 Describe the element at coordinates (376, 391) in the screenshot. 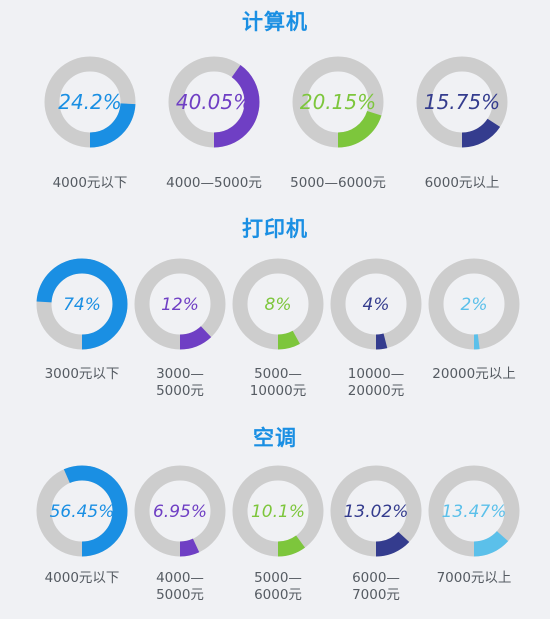

I see `category-label-line: 20000元` at that location.